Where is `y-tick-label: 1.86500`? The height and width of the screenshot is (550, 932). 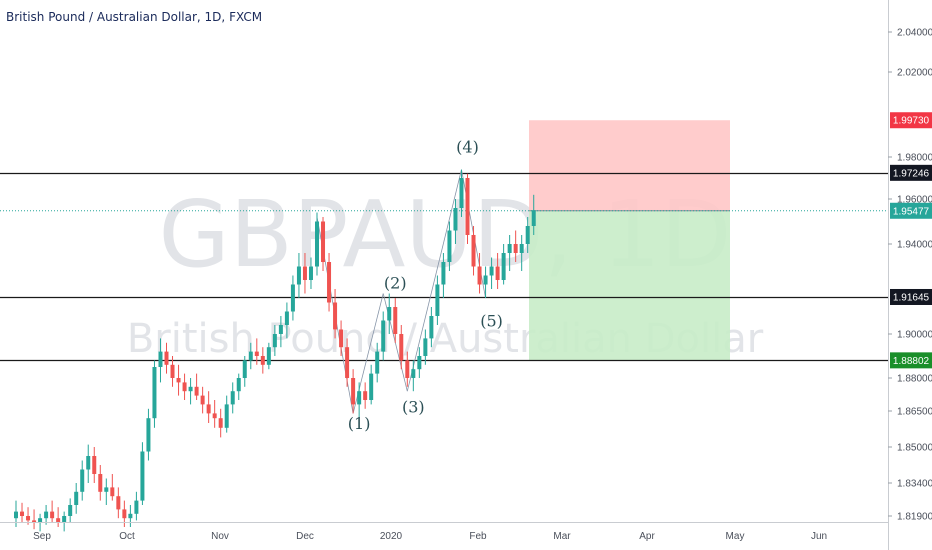
y-tick-label: 1.86500 is located at coordinates (914, 412).